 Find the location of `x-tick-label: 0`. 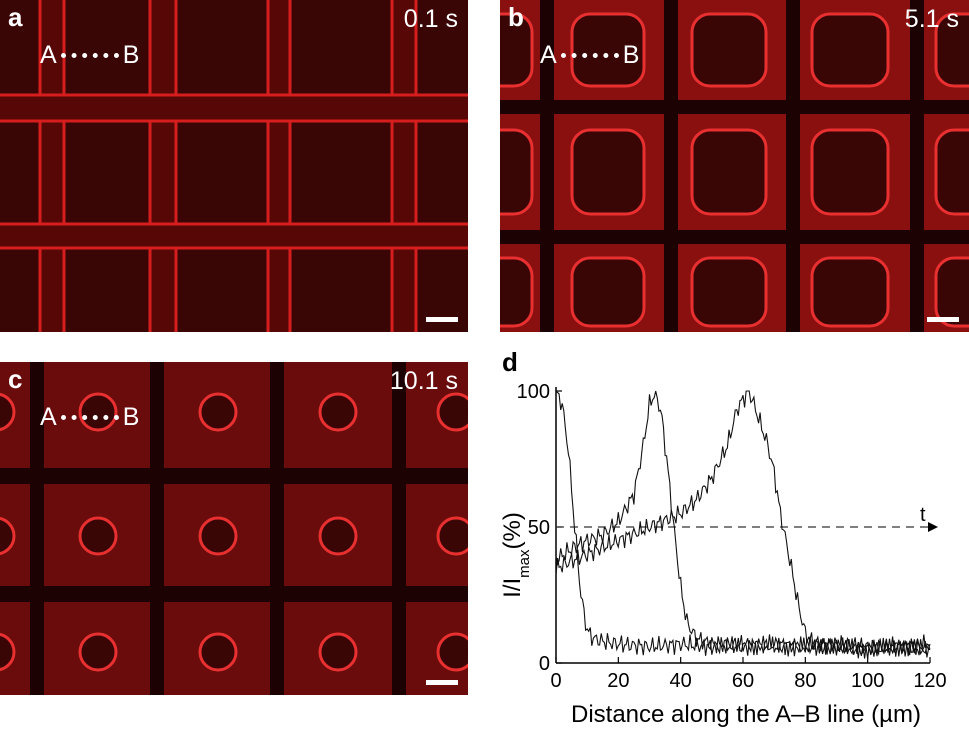

x-tick-label: 0 is located at coordinates (555, 681).